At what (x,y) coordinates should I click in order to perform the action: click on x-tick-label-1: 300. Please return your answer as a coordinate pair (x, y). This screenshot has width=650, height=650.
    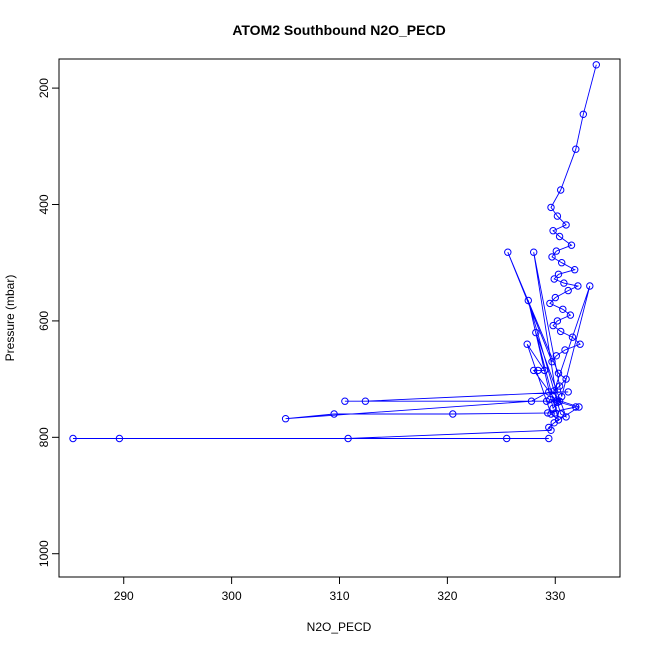
    Looking at the image, I should click on (232, 596).